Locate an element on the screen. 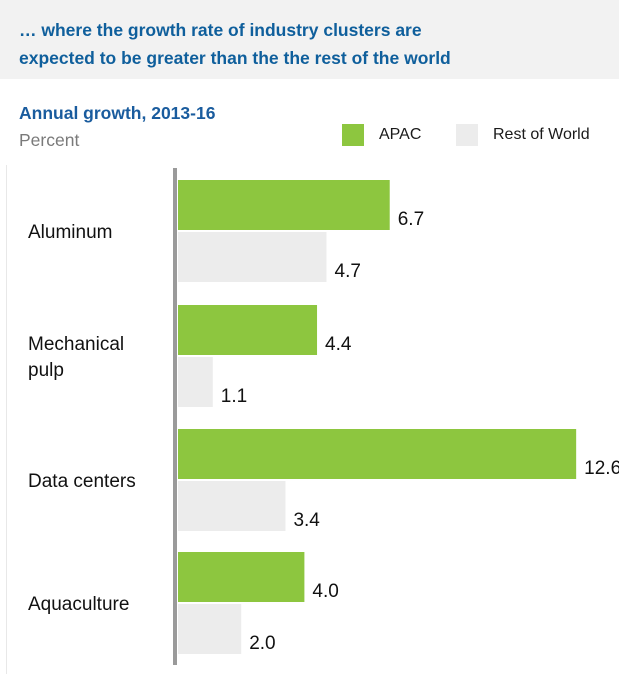  value-label-3-0: 4.0 is located at coordinates (325, 591).